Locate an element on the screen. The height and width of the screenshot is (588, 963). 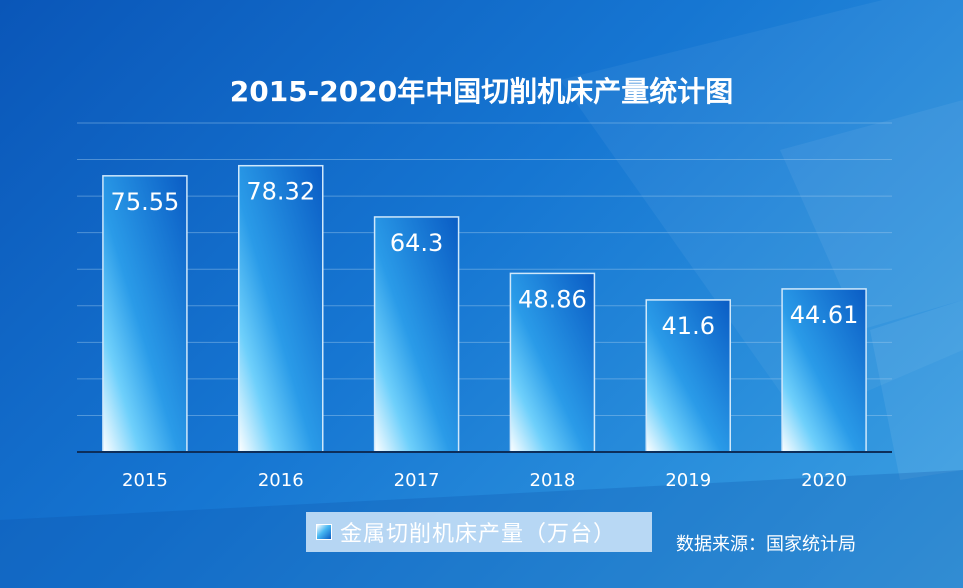
legend-label: 金属切削机床产量（万台） is located at coordinates (478, 534).